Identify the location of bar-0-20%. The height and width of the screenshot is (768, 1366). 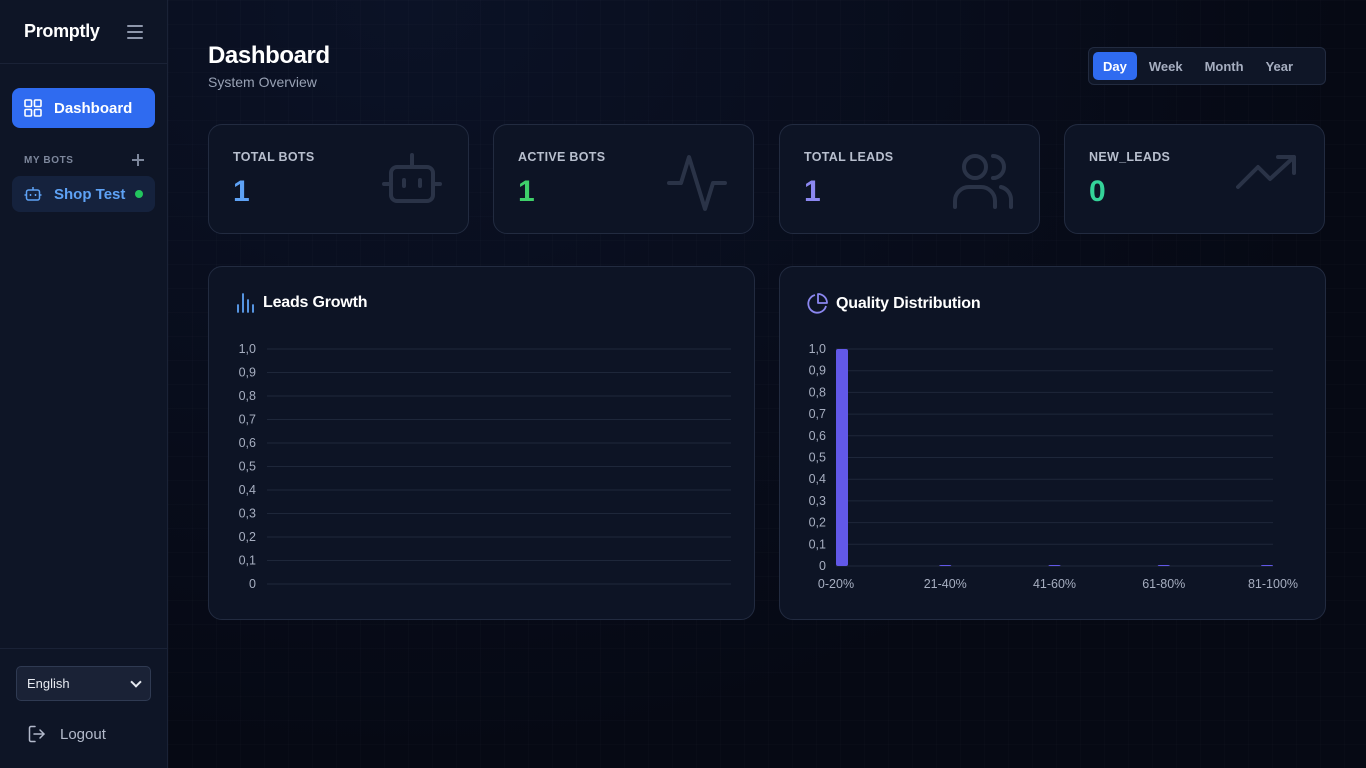
(842, 457).